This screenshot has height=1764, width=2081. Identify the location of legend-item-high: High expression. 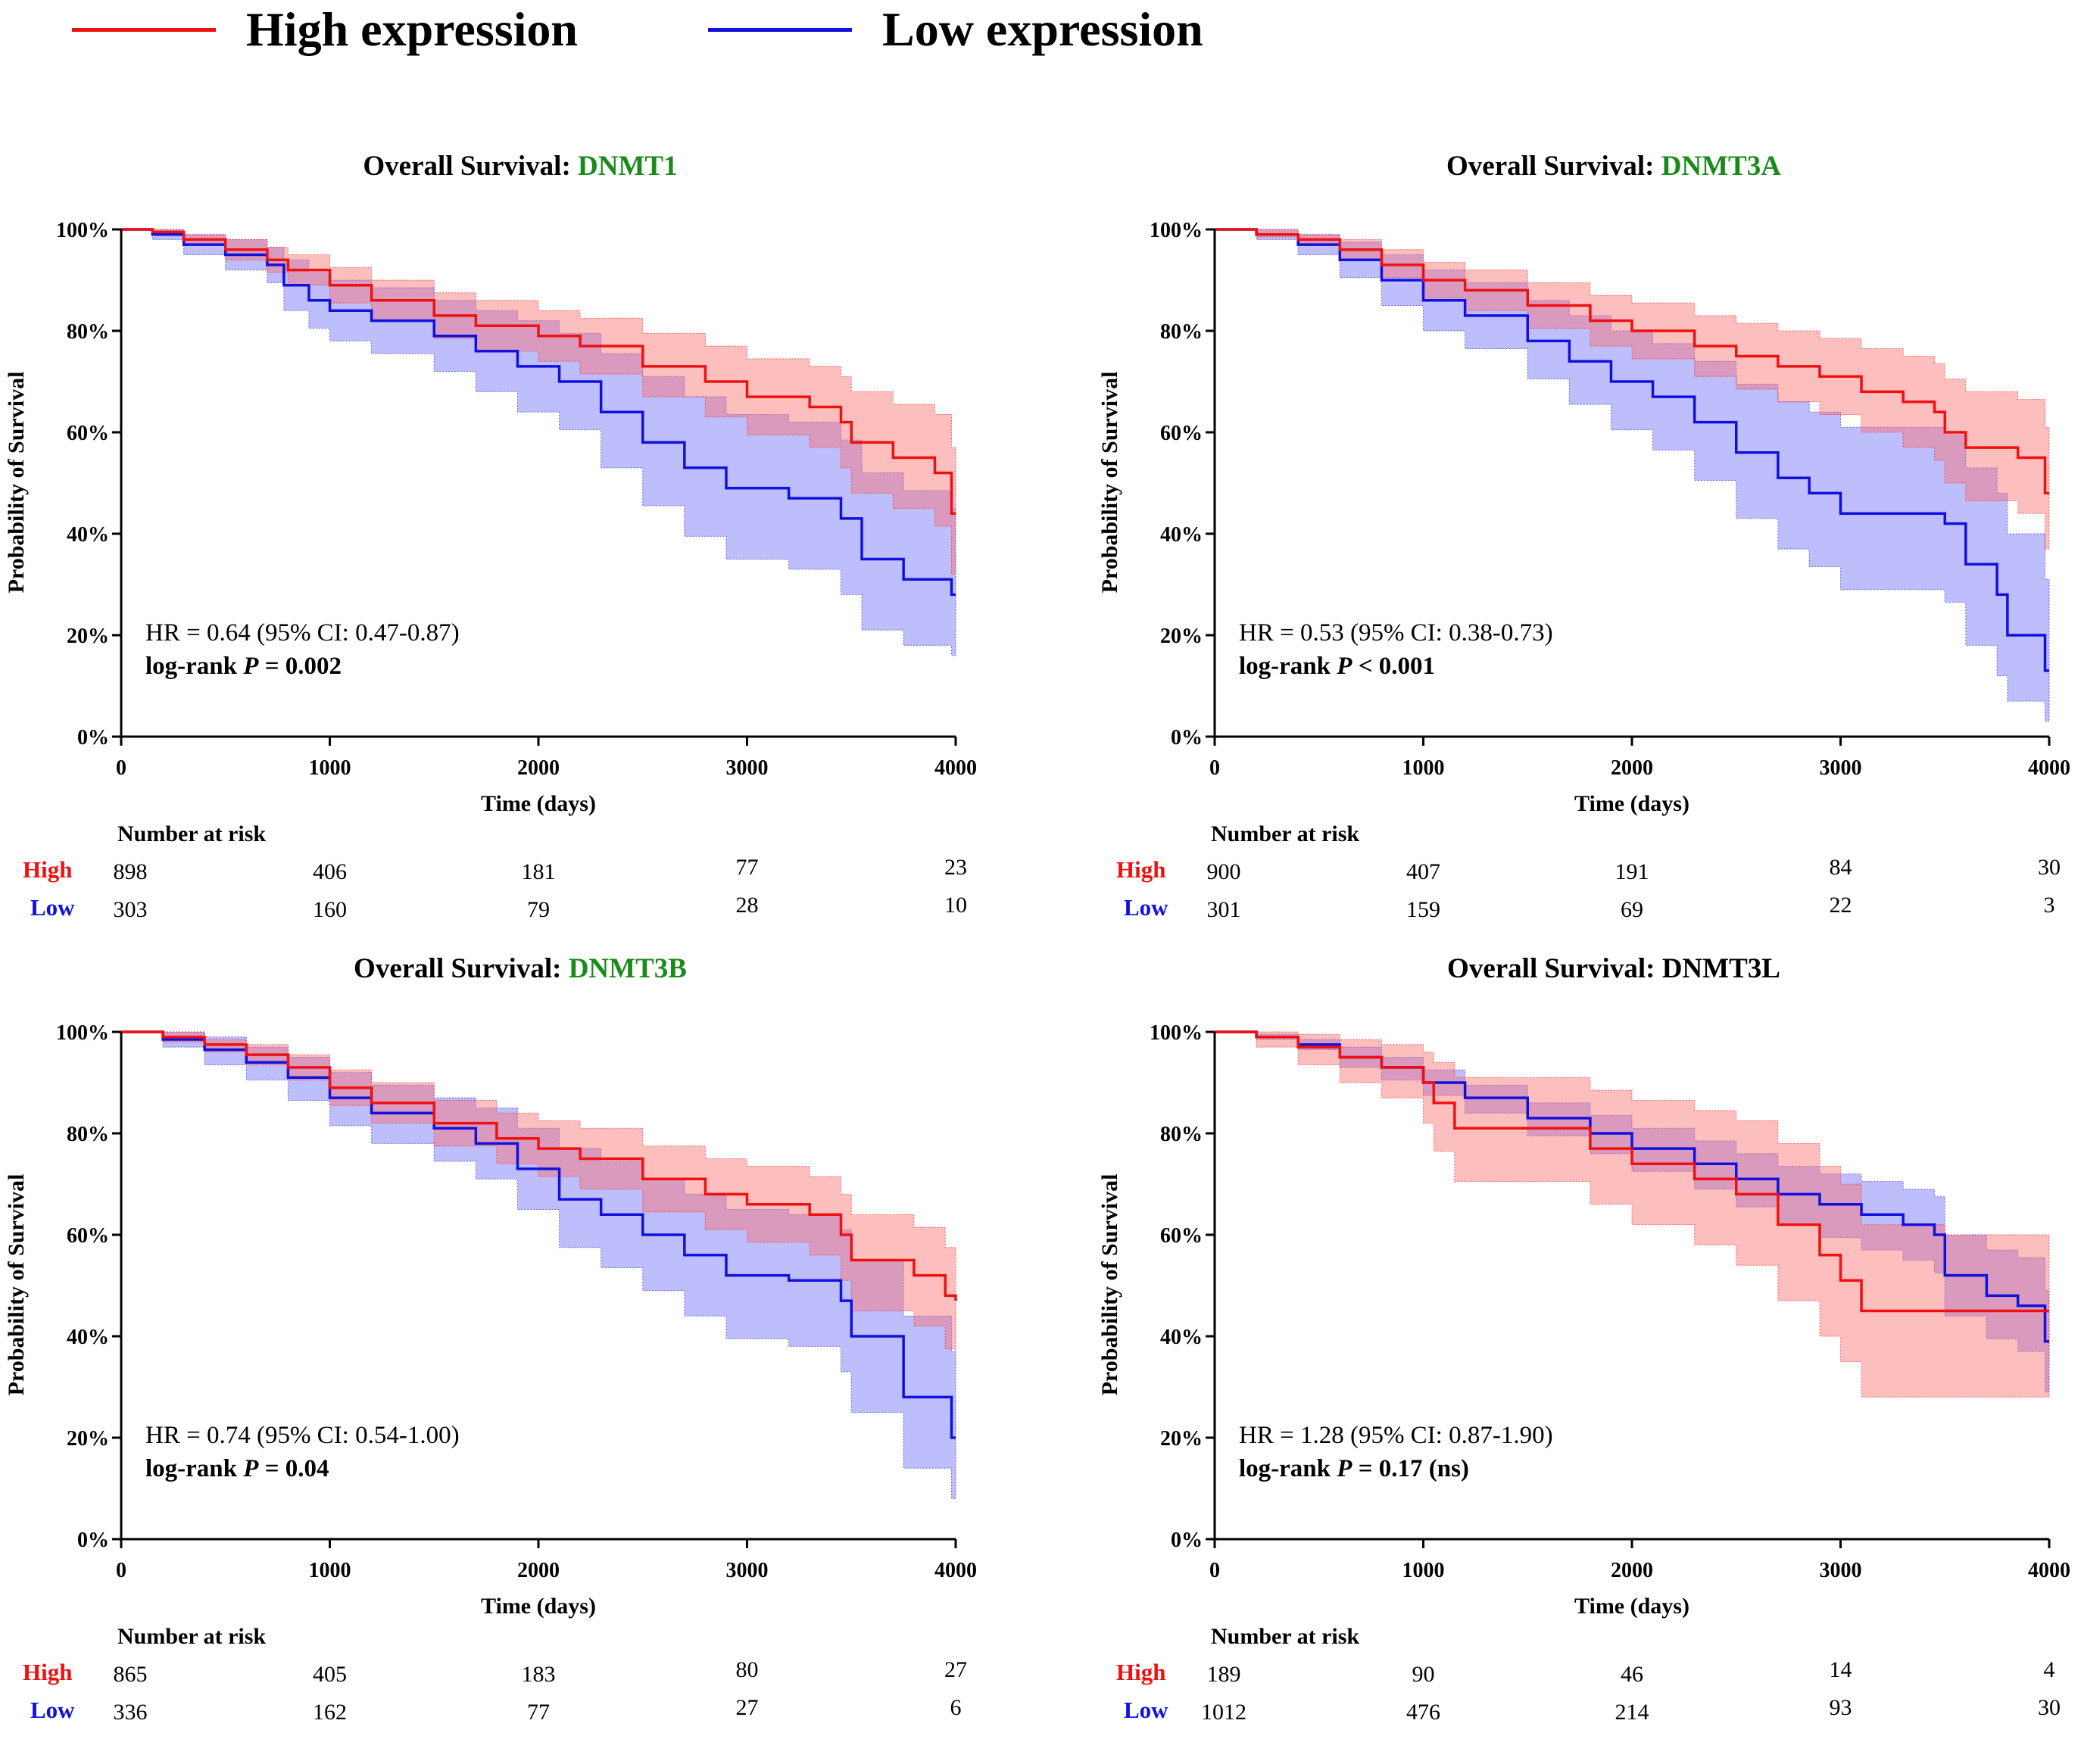
(325, 30).